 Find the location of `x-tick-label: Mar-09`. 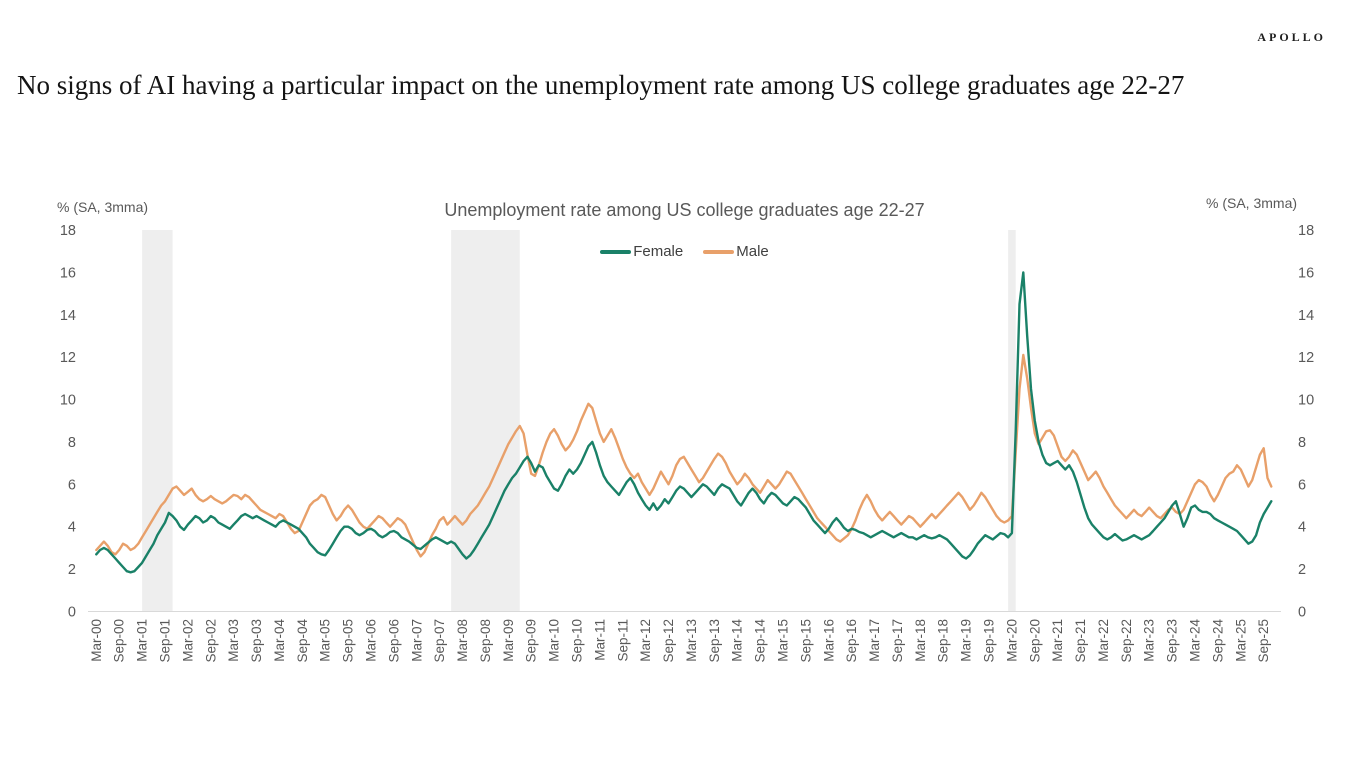

x-tick-label: Mar-09 is located at coordinates (508, 640).